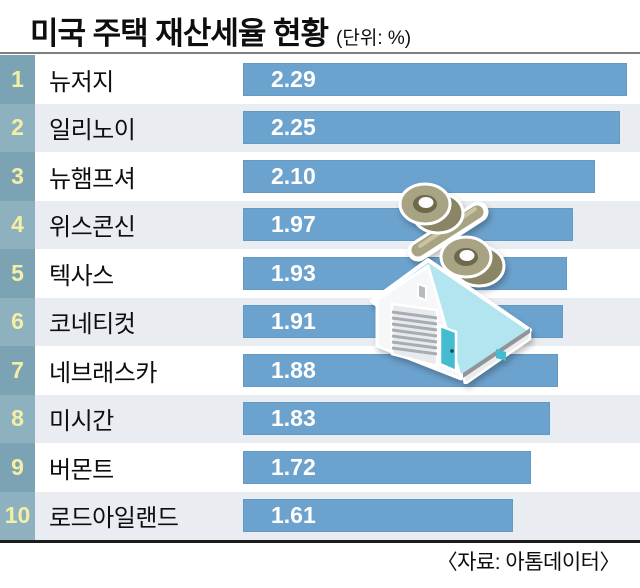 The width and height of the screenshot is (640, 588). I want to click on bar-track: 1.83, so click(441, 419).